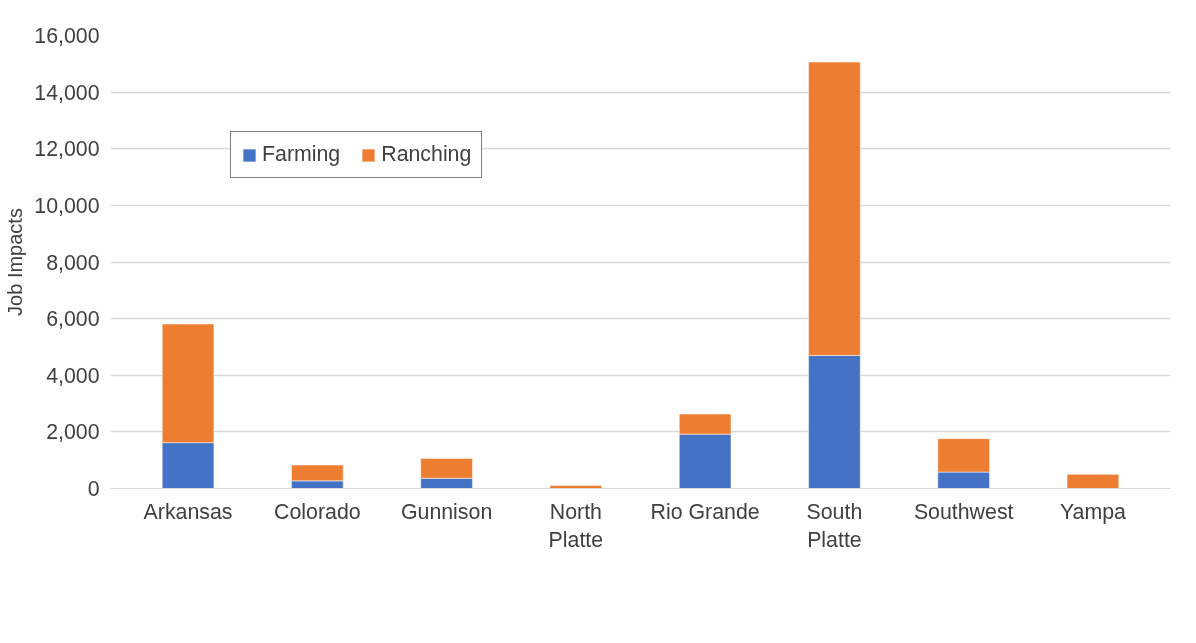 This screenshot has height=643, width=1196. What do you see at coordinates (705, 511) in the screenshot?
I see `x-tick-label: Rio Grande` at bounding box center [705, 511].